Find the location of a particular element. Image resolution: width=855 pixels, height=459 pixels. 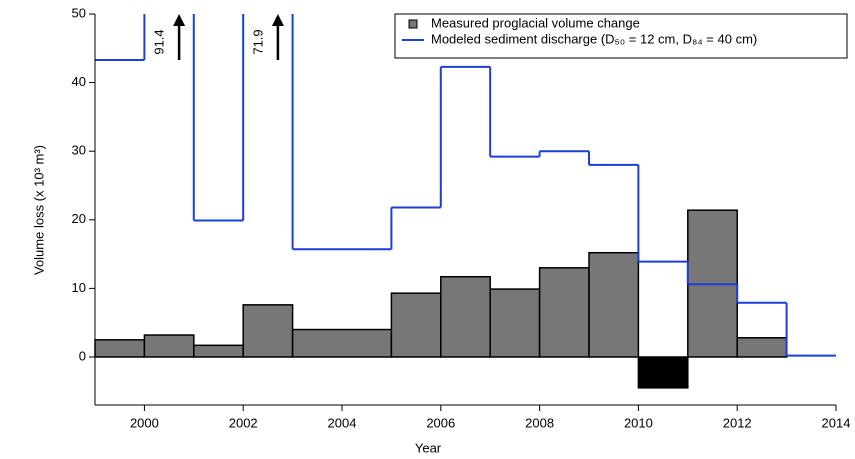

x-tick-label: 2002 is located at coordinates (243, 422).